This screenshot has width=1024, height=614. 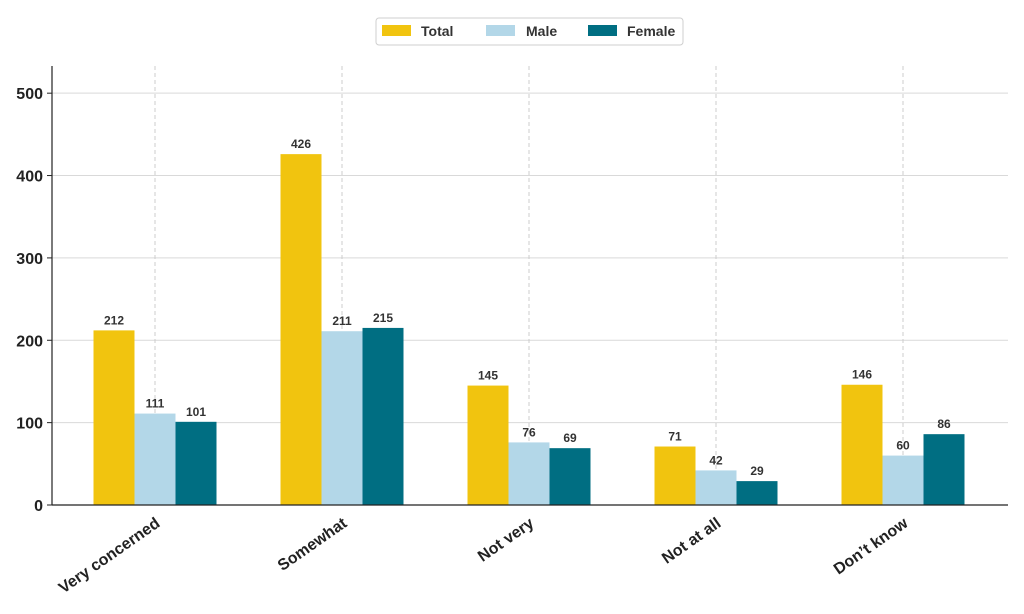 I want to click on data-label: 146, so click(x=862, y=375).